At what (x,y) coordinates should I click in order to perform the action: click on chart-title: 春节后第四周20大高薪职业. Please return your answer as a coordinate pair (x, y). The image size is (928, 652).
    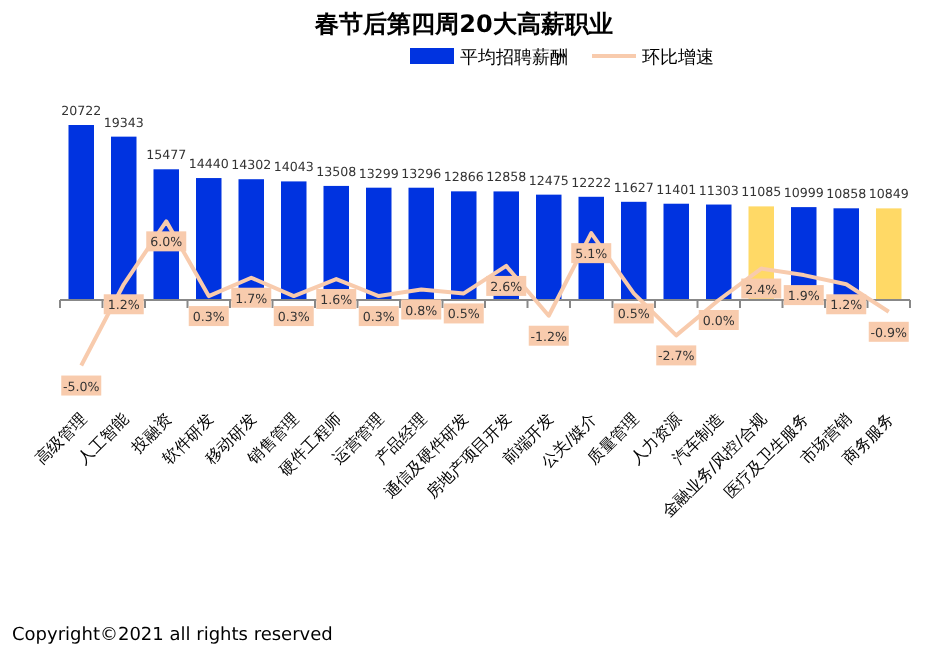
    Looking at the image, I should click on (463, 24).